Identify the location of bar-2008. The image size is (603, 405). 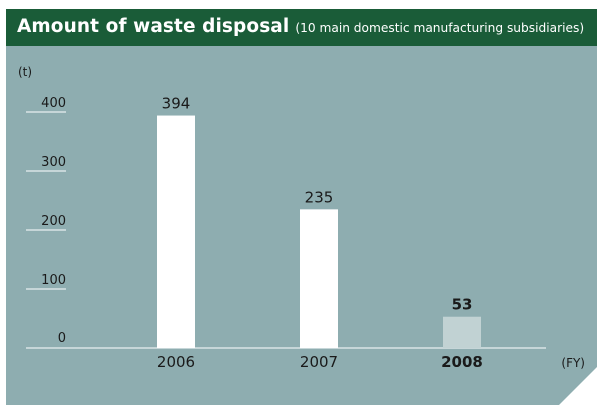
(462, 332).